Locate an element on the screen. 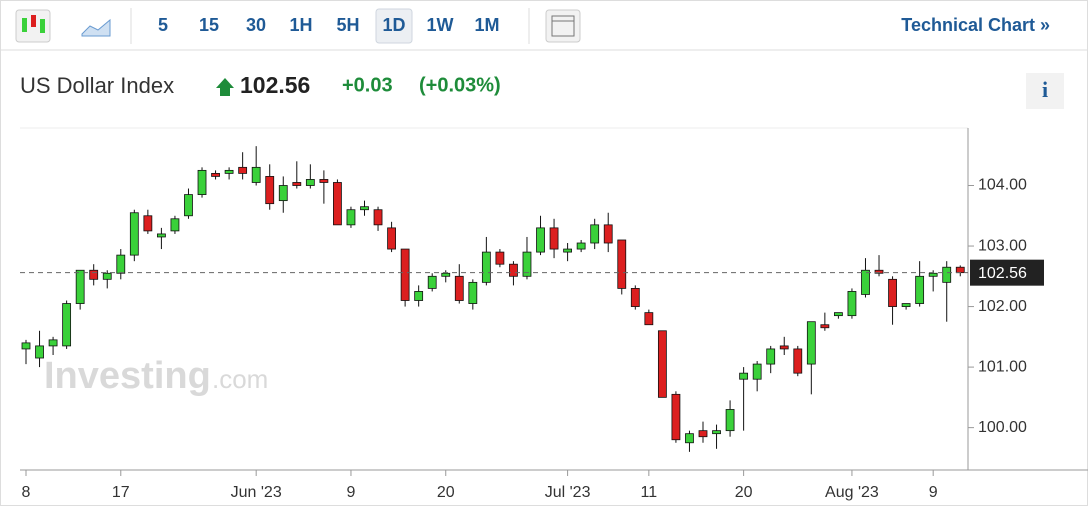 The width and height of the screenshot is (1088, 511). y-tick-label: 104.00 is located at coordinates (1002, 185).